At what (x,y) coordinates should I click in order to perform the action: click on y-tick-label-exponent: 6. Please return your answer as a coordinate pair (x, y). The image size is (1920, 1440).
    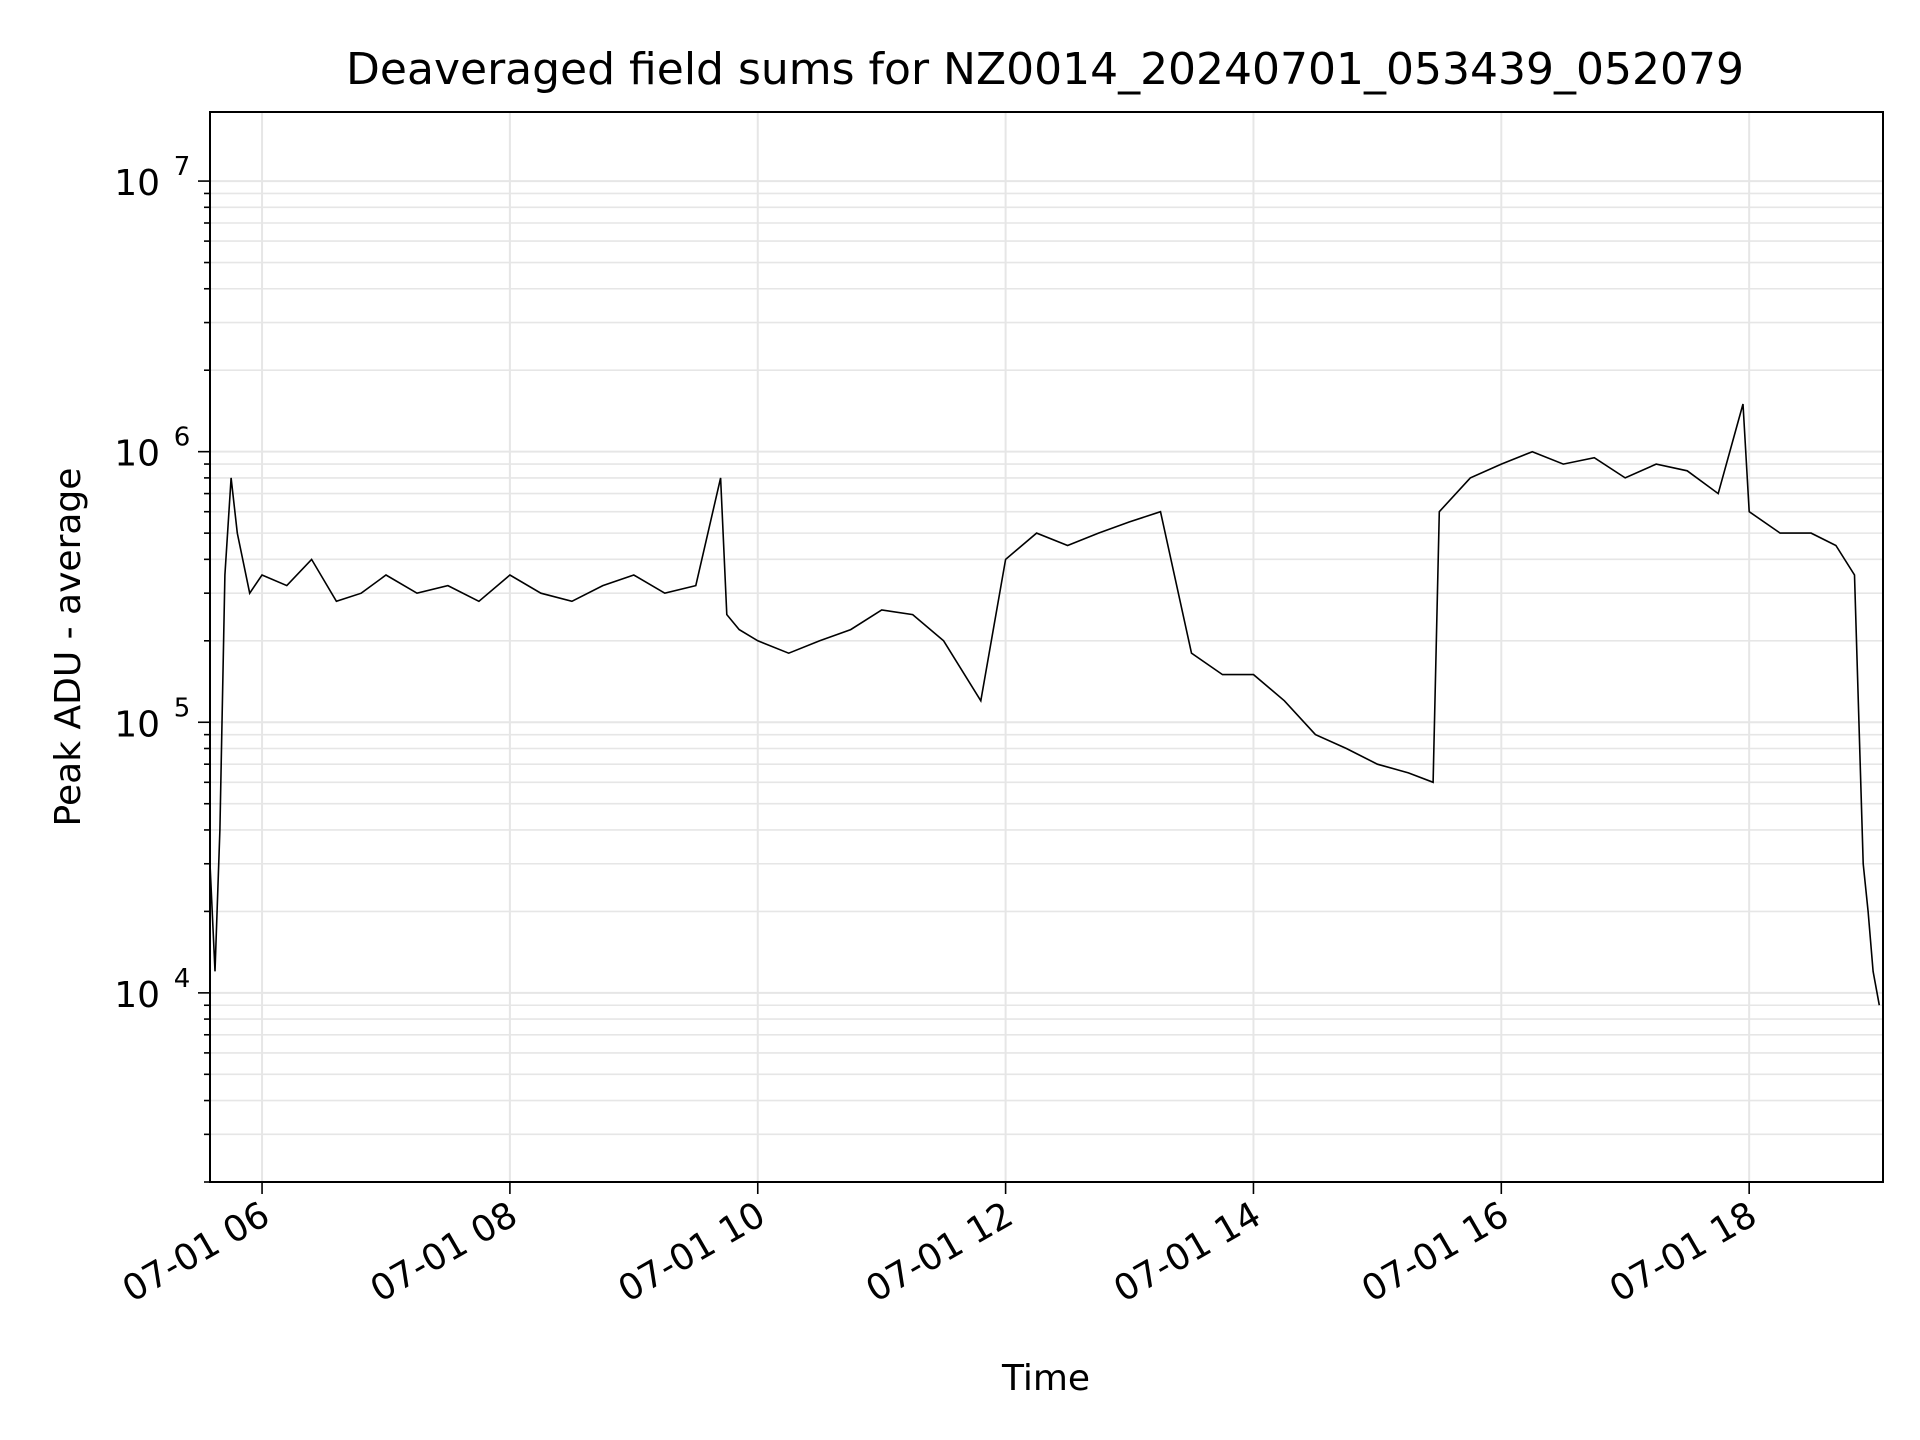
    Looking at the image, I should click on (182, 438).